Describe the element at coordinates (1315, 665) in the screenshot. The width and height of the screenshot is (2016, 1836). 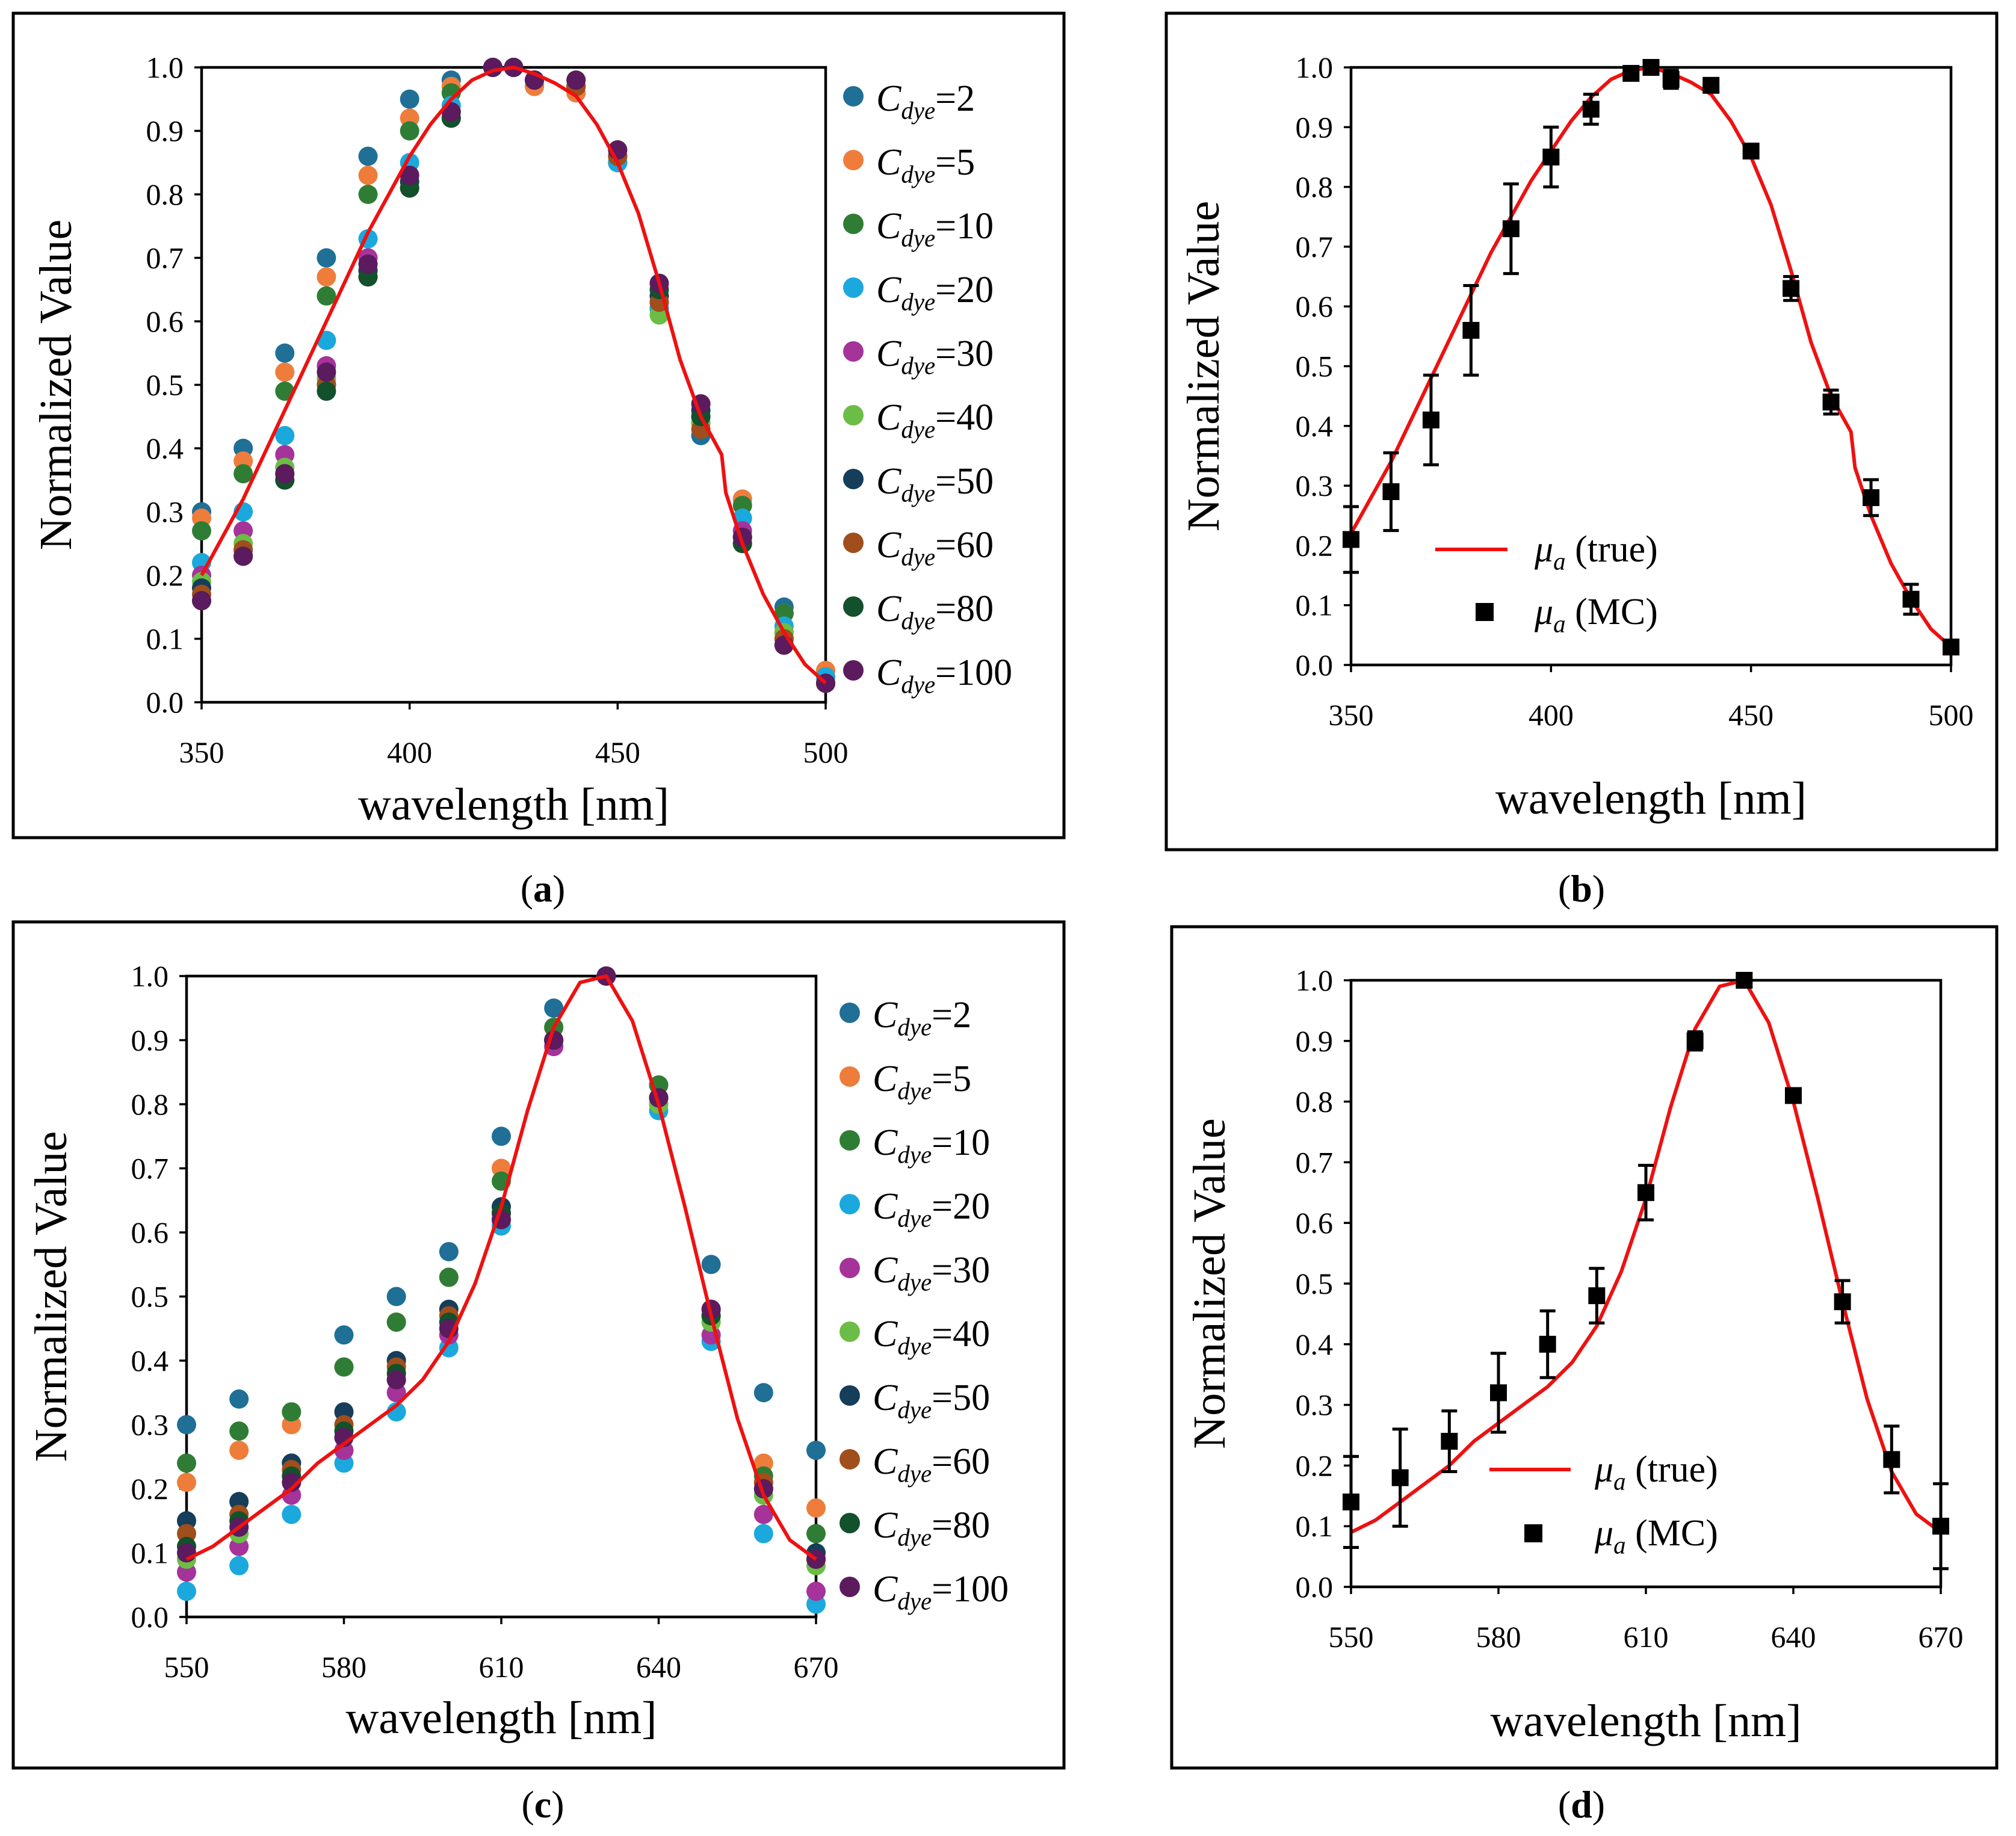
I see `y-tick-label: 0.0` at that location.